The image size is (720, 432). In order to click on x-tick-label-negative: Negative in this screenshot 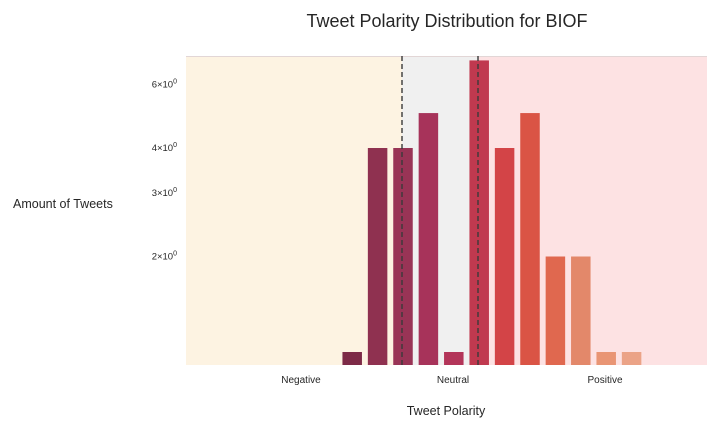, I will do `click(301, 380)`.